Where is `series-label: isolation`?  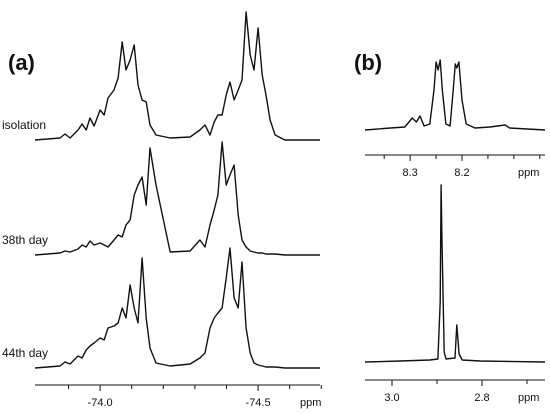 series-label: isolation is located at coordinates (24, 125).